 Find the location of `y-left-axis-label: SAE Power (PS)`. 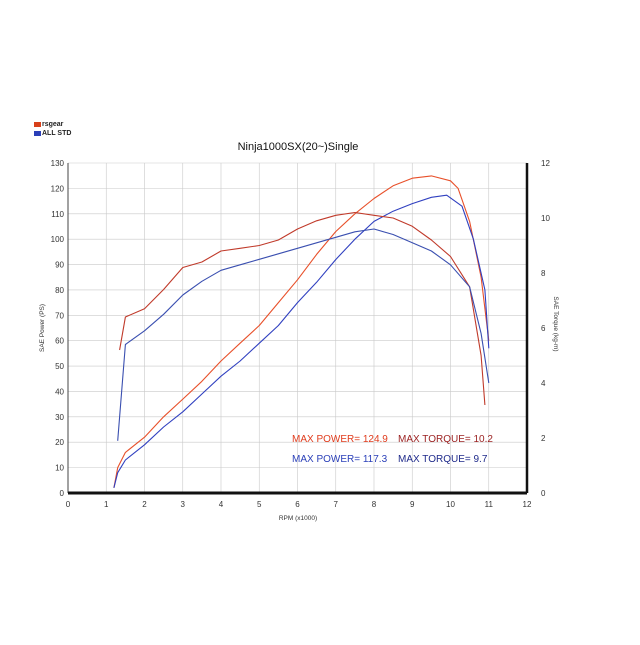

y-left-axis-label: SAE Power (PS) is located at coordinates (42, 328).